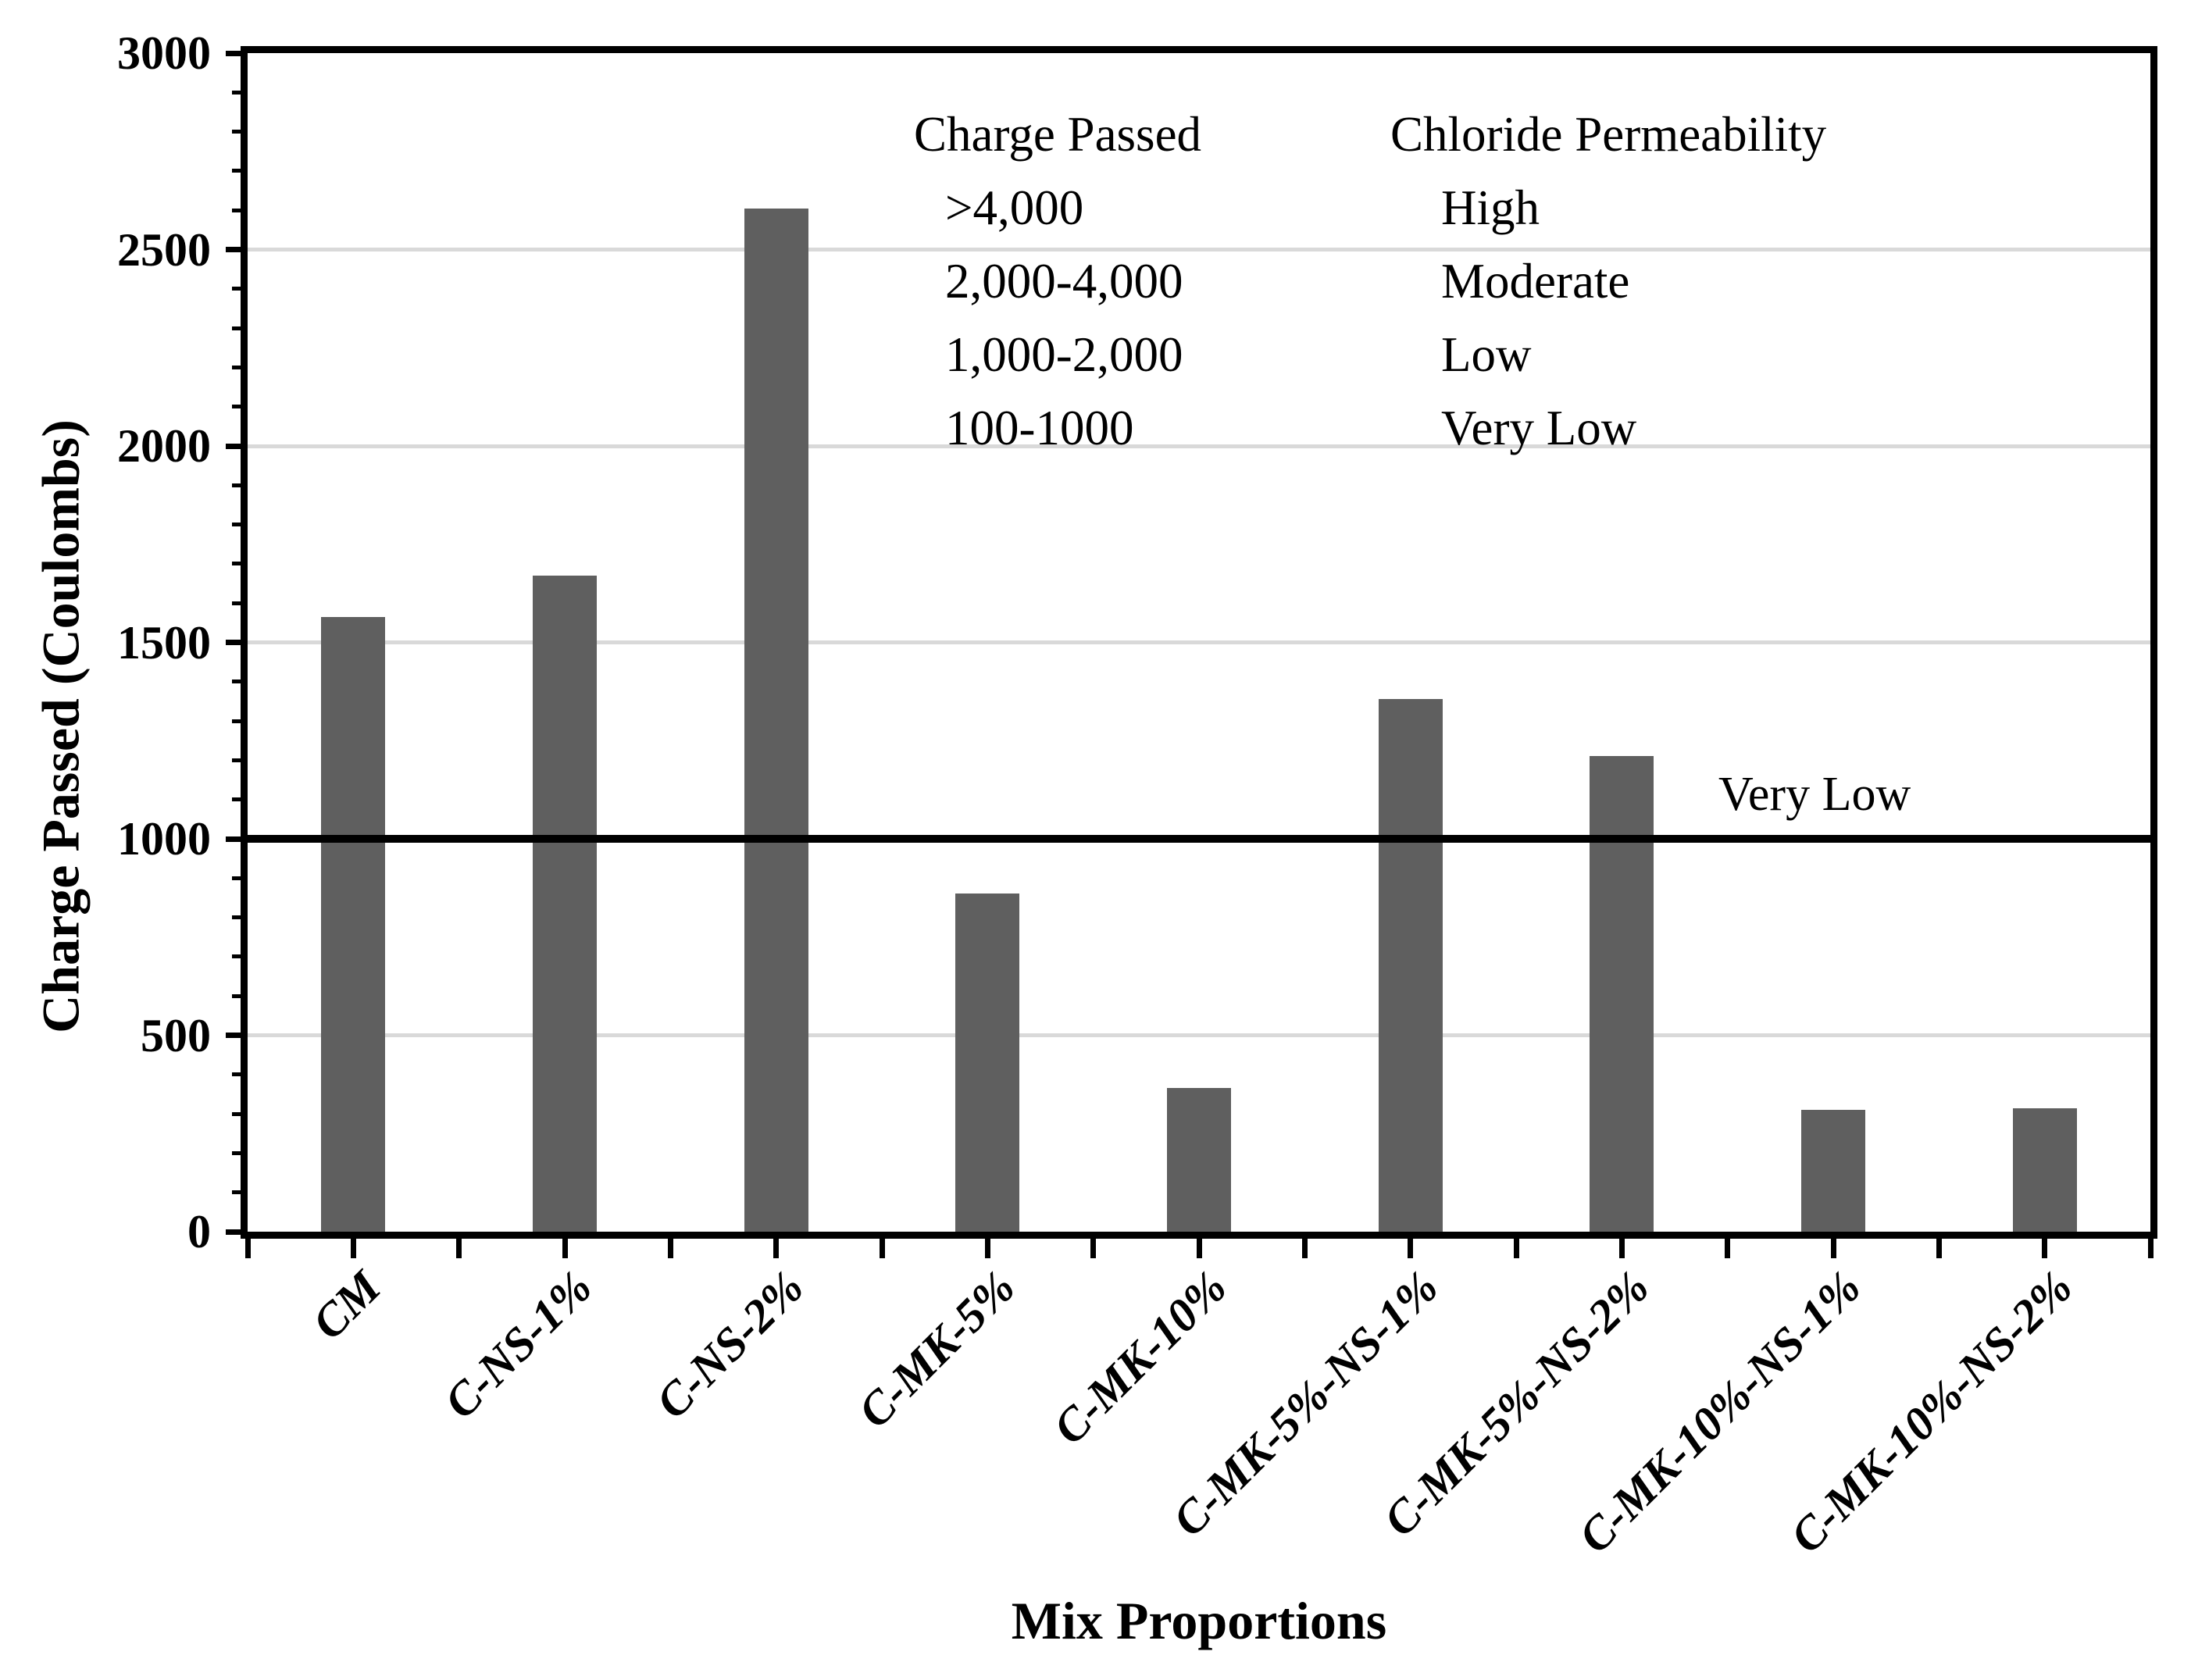 This screenshot has height=1680, width=2191. What do you see at coordinates (164, 642) in the screenshot?
I see `y-tick-label-1500: 1500` at bounding box center [164, 642].